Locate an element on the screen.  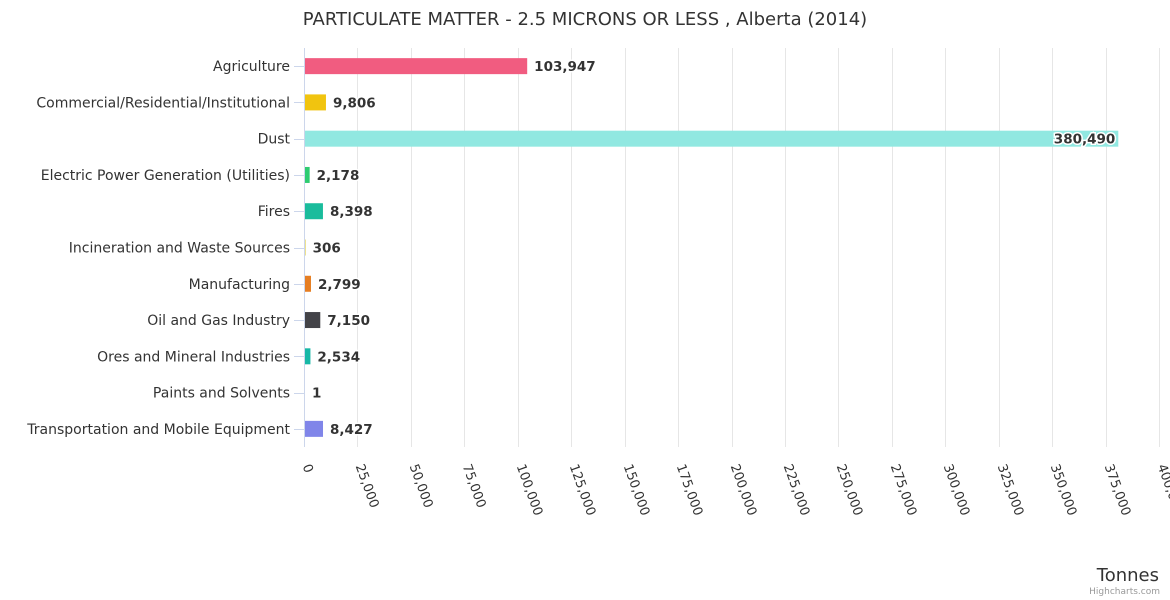
category-label: Ores and Mineral Industries is located at coordinates (193, 357).